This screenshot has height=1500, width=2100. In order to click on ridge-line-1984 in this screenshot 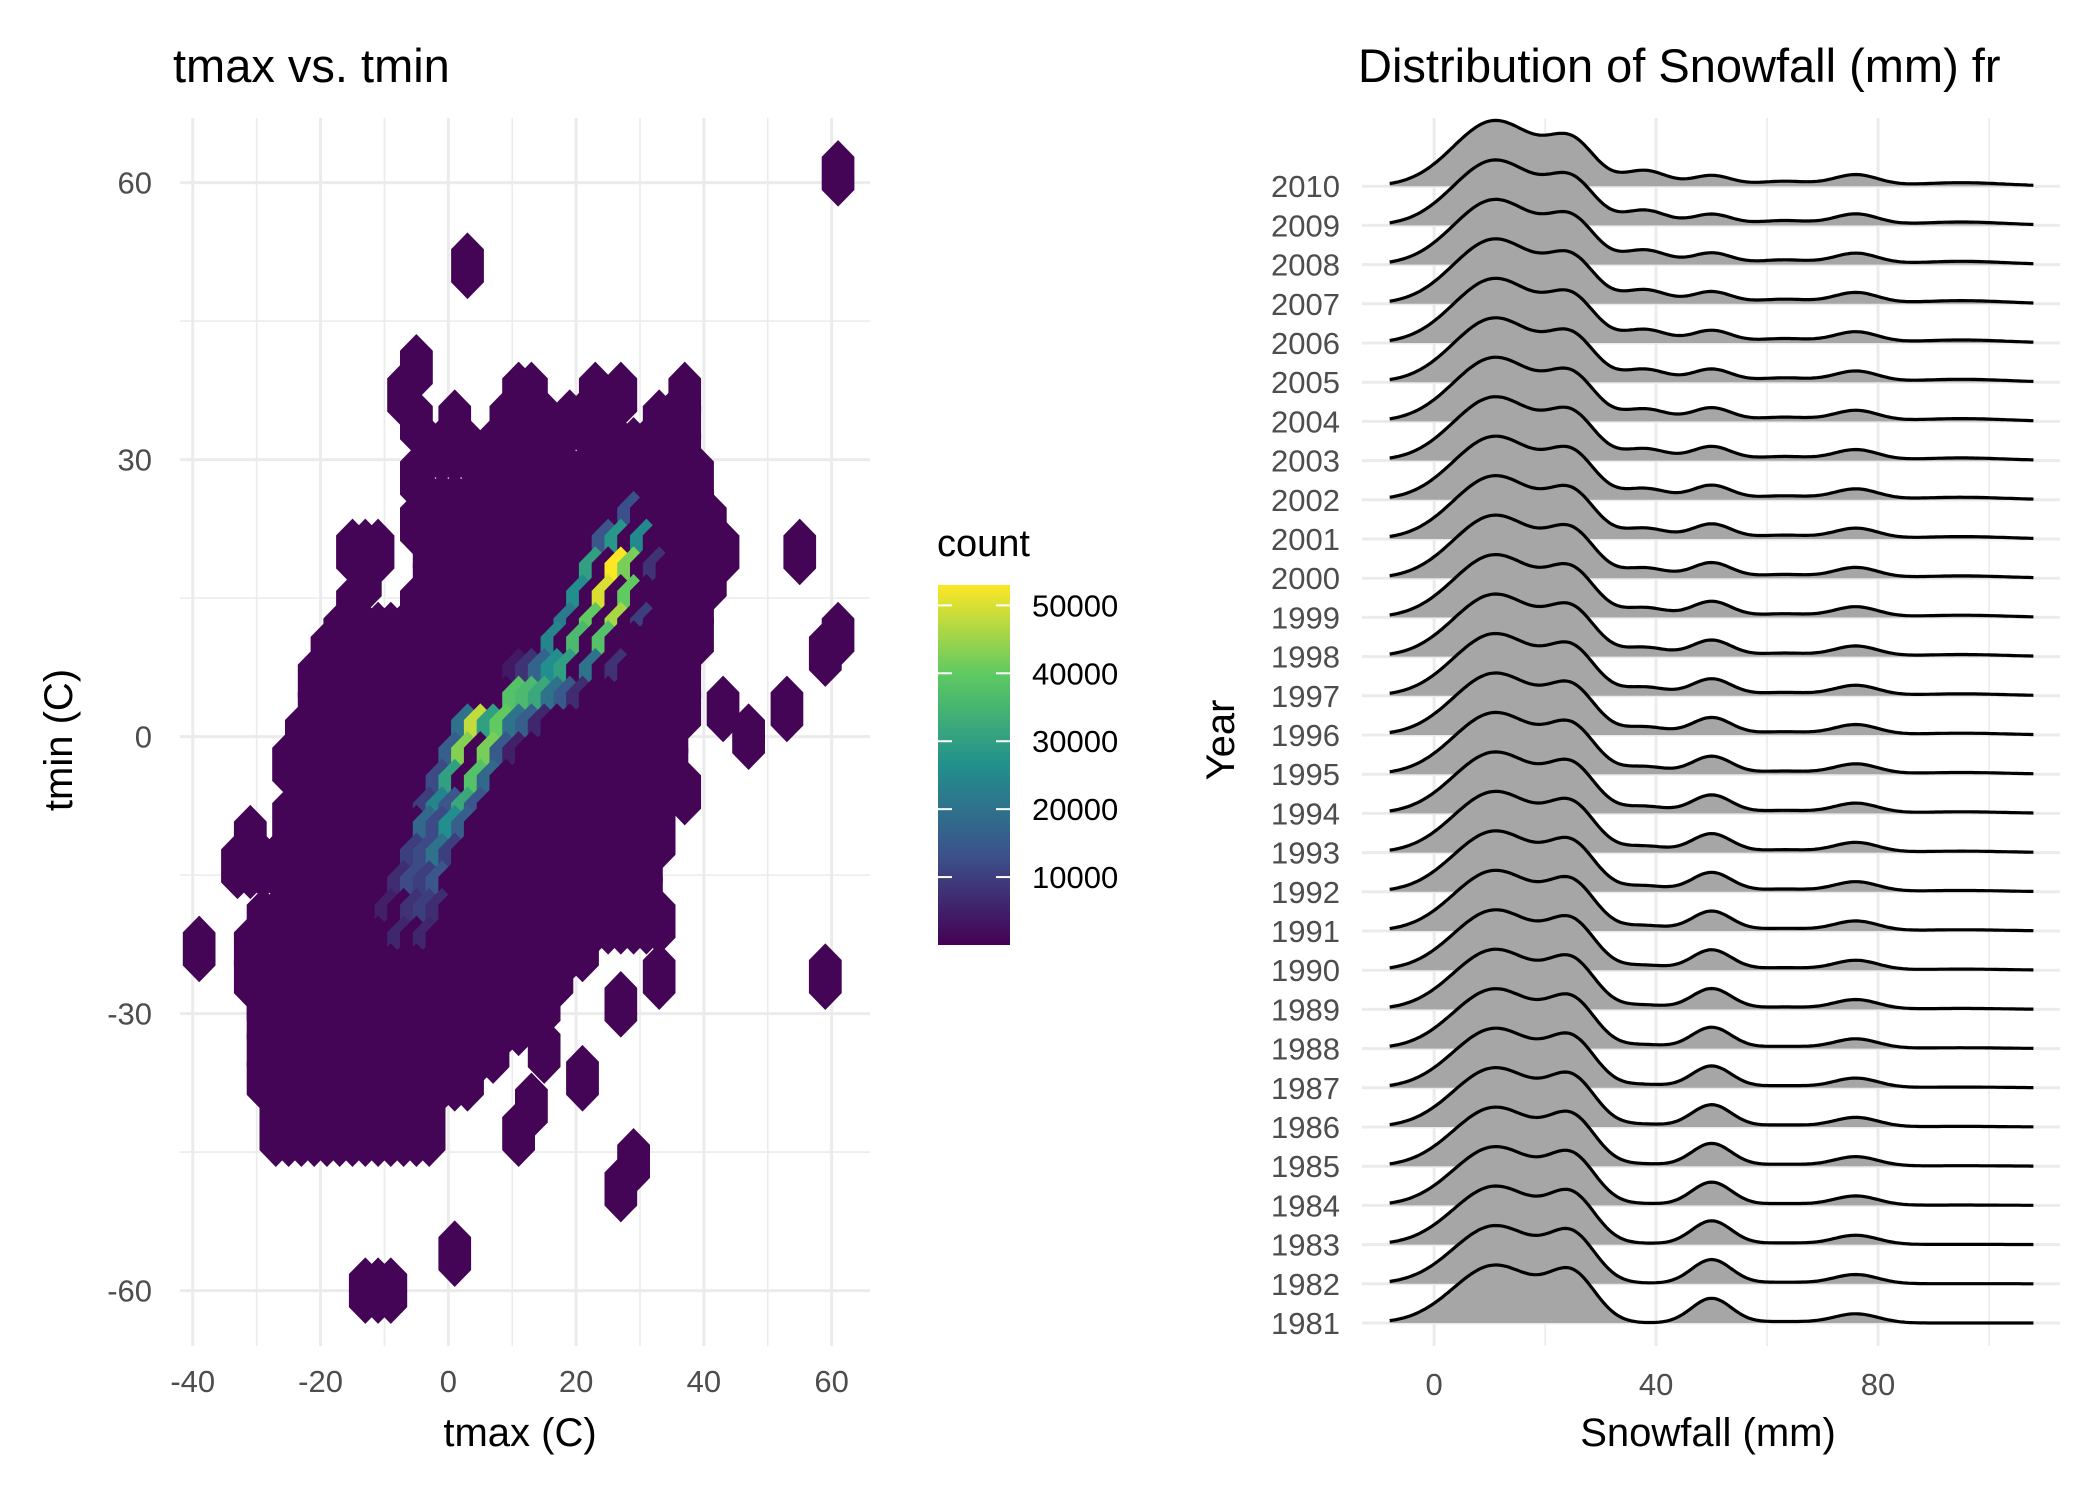, I will do `click(1711, 1176)`.